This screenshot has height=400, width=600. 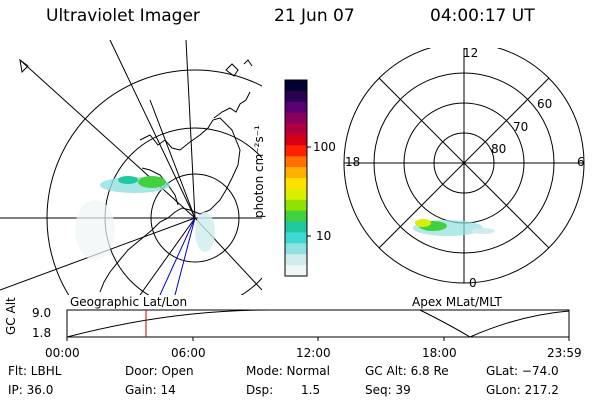 I want to click on altitude-curve, so click(x=318, y=323).